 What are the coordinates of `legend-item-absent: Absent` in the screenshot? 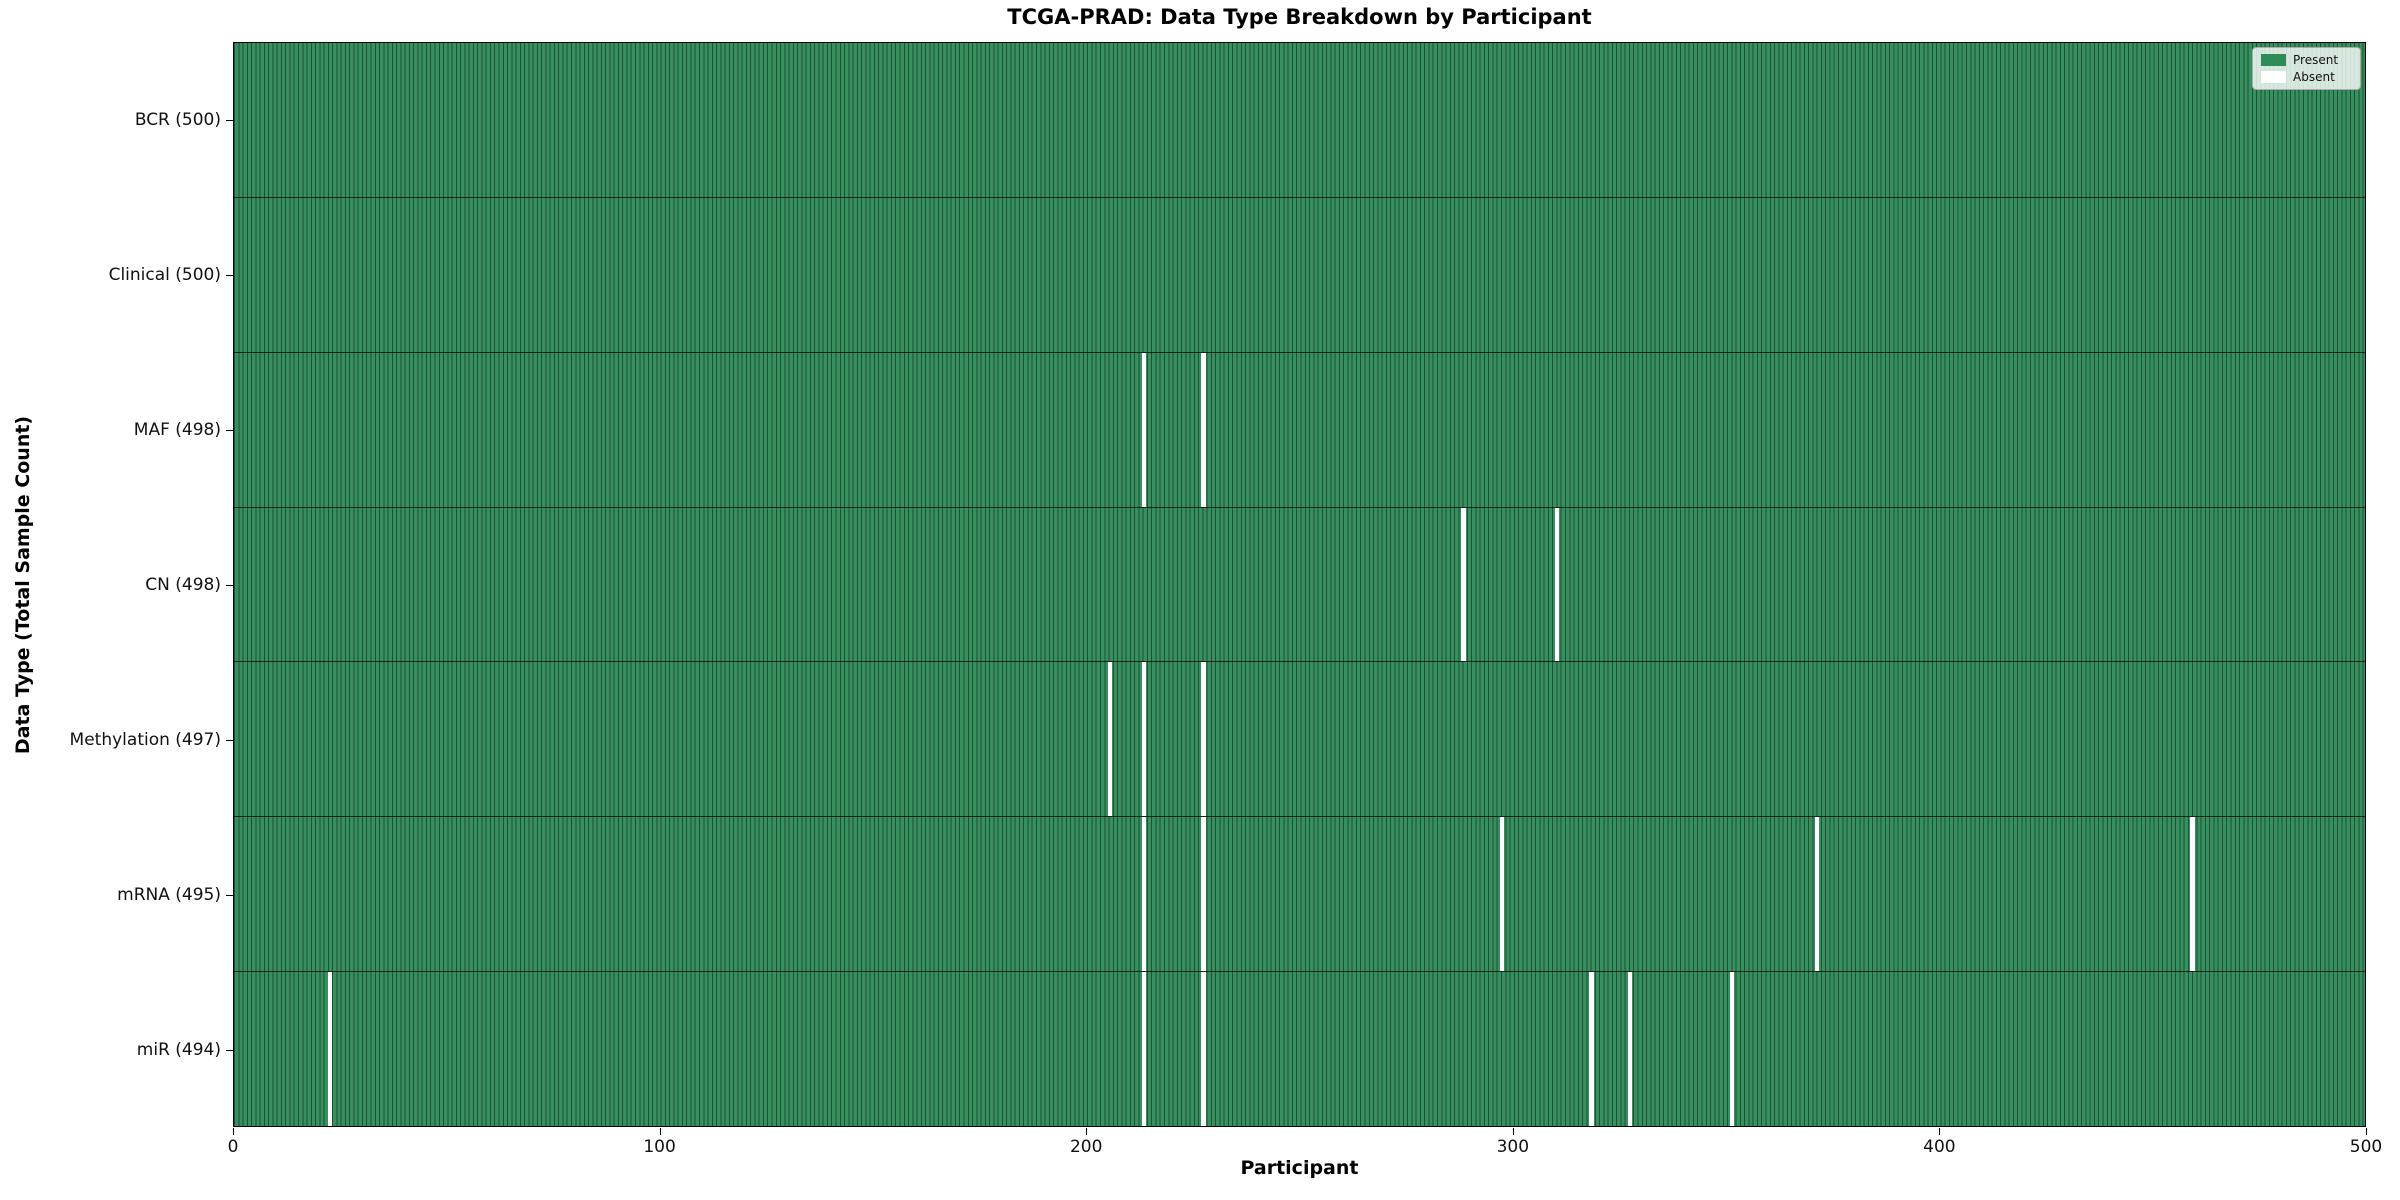 It's located at (2306, 77).